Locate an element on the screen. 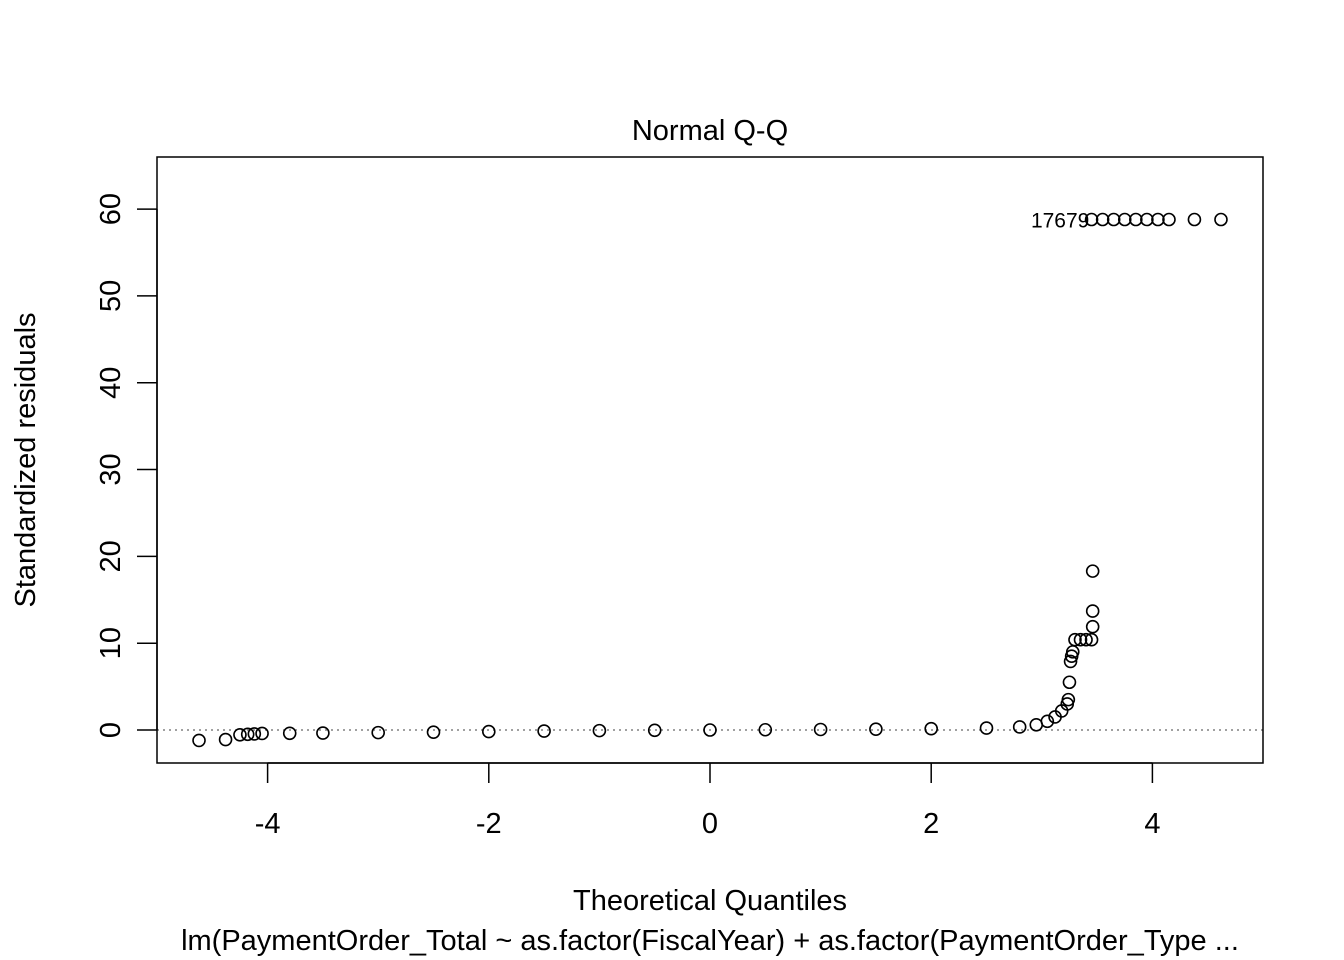 The width and height of the screenshot is (1344, 960). x-axis-label: Theoretical Quantiles is located at coordinates (710, 901).